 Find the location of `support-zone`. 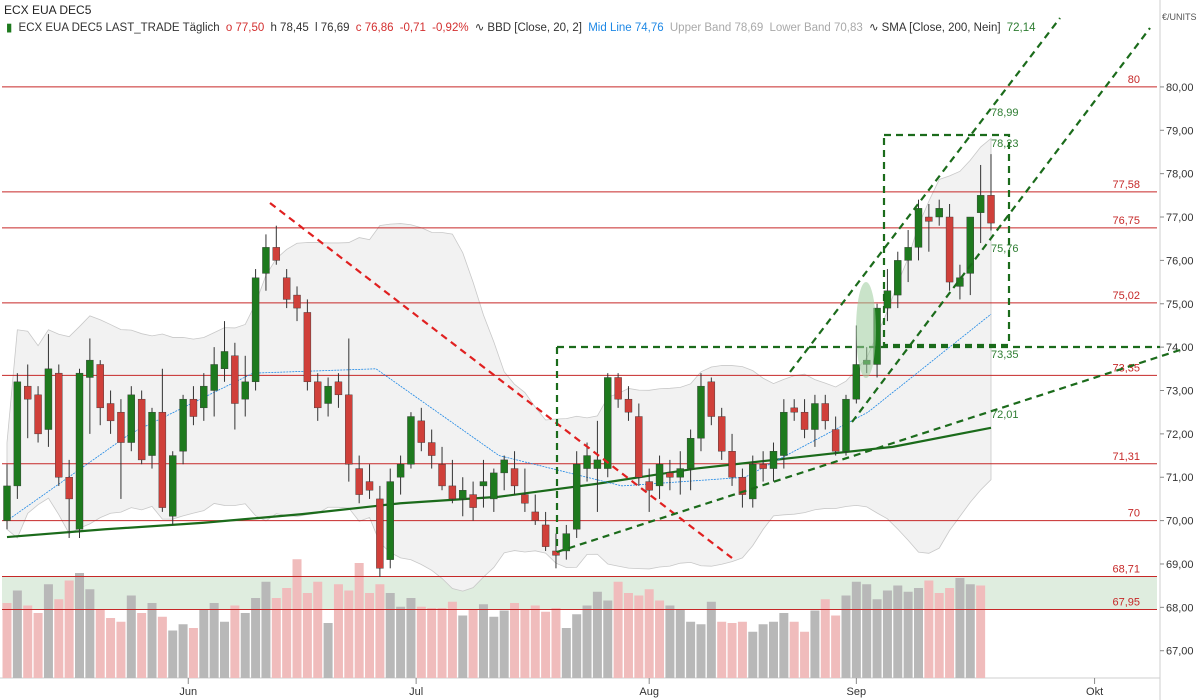

support-zone is located at coordinates (579, 593).